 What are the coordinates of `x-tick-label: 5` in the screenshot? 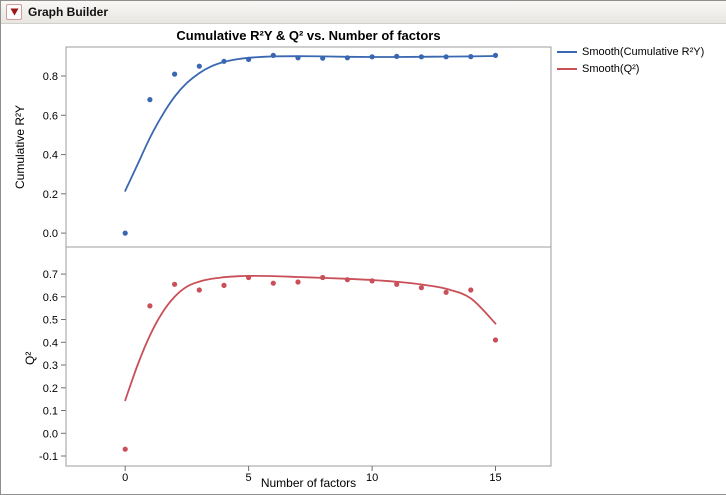 It's located at (249, 478).